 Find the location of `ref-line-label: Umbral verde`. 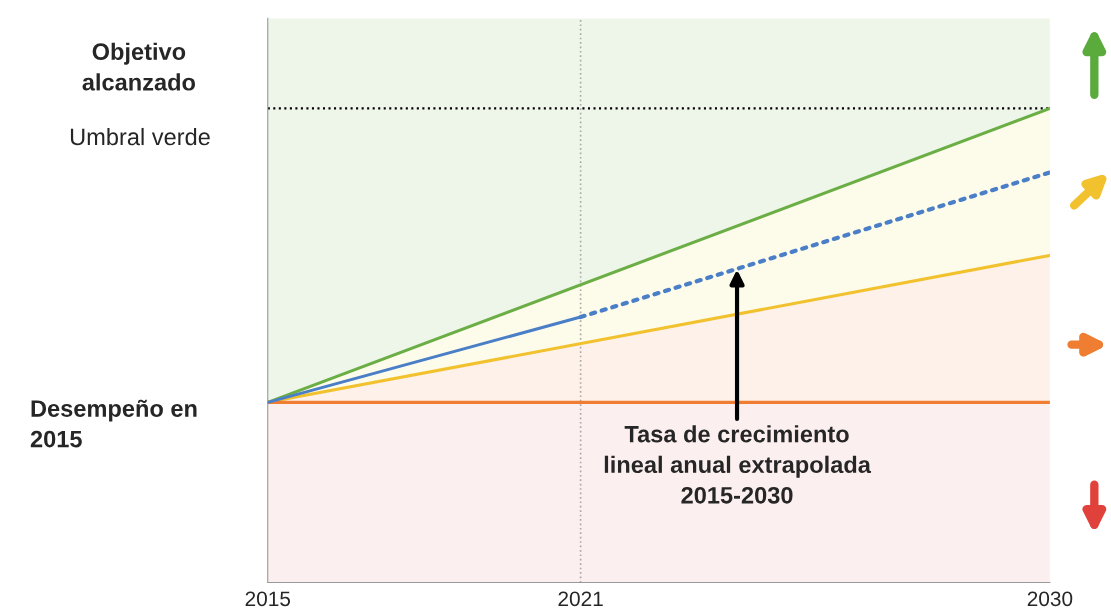

ref-line-label: Umbral verde is located at coordinates (140, 136).